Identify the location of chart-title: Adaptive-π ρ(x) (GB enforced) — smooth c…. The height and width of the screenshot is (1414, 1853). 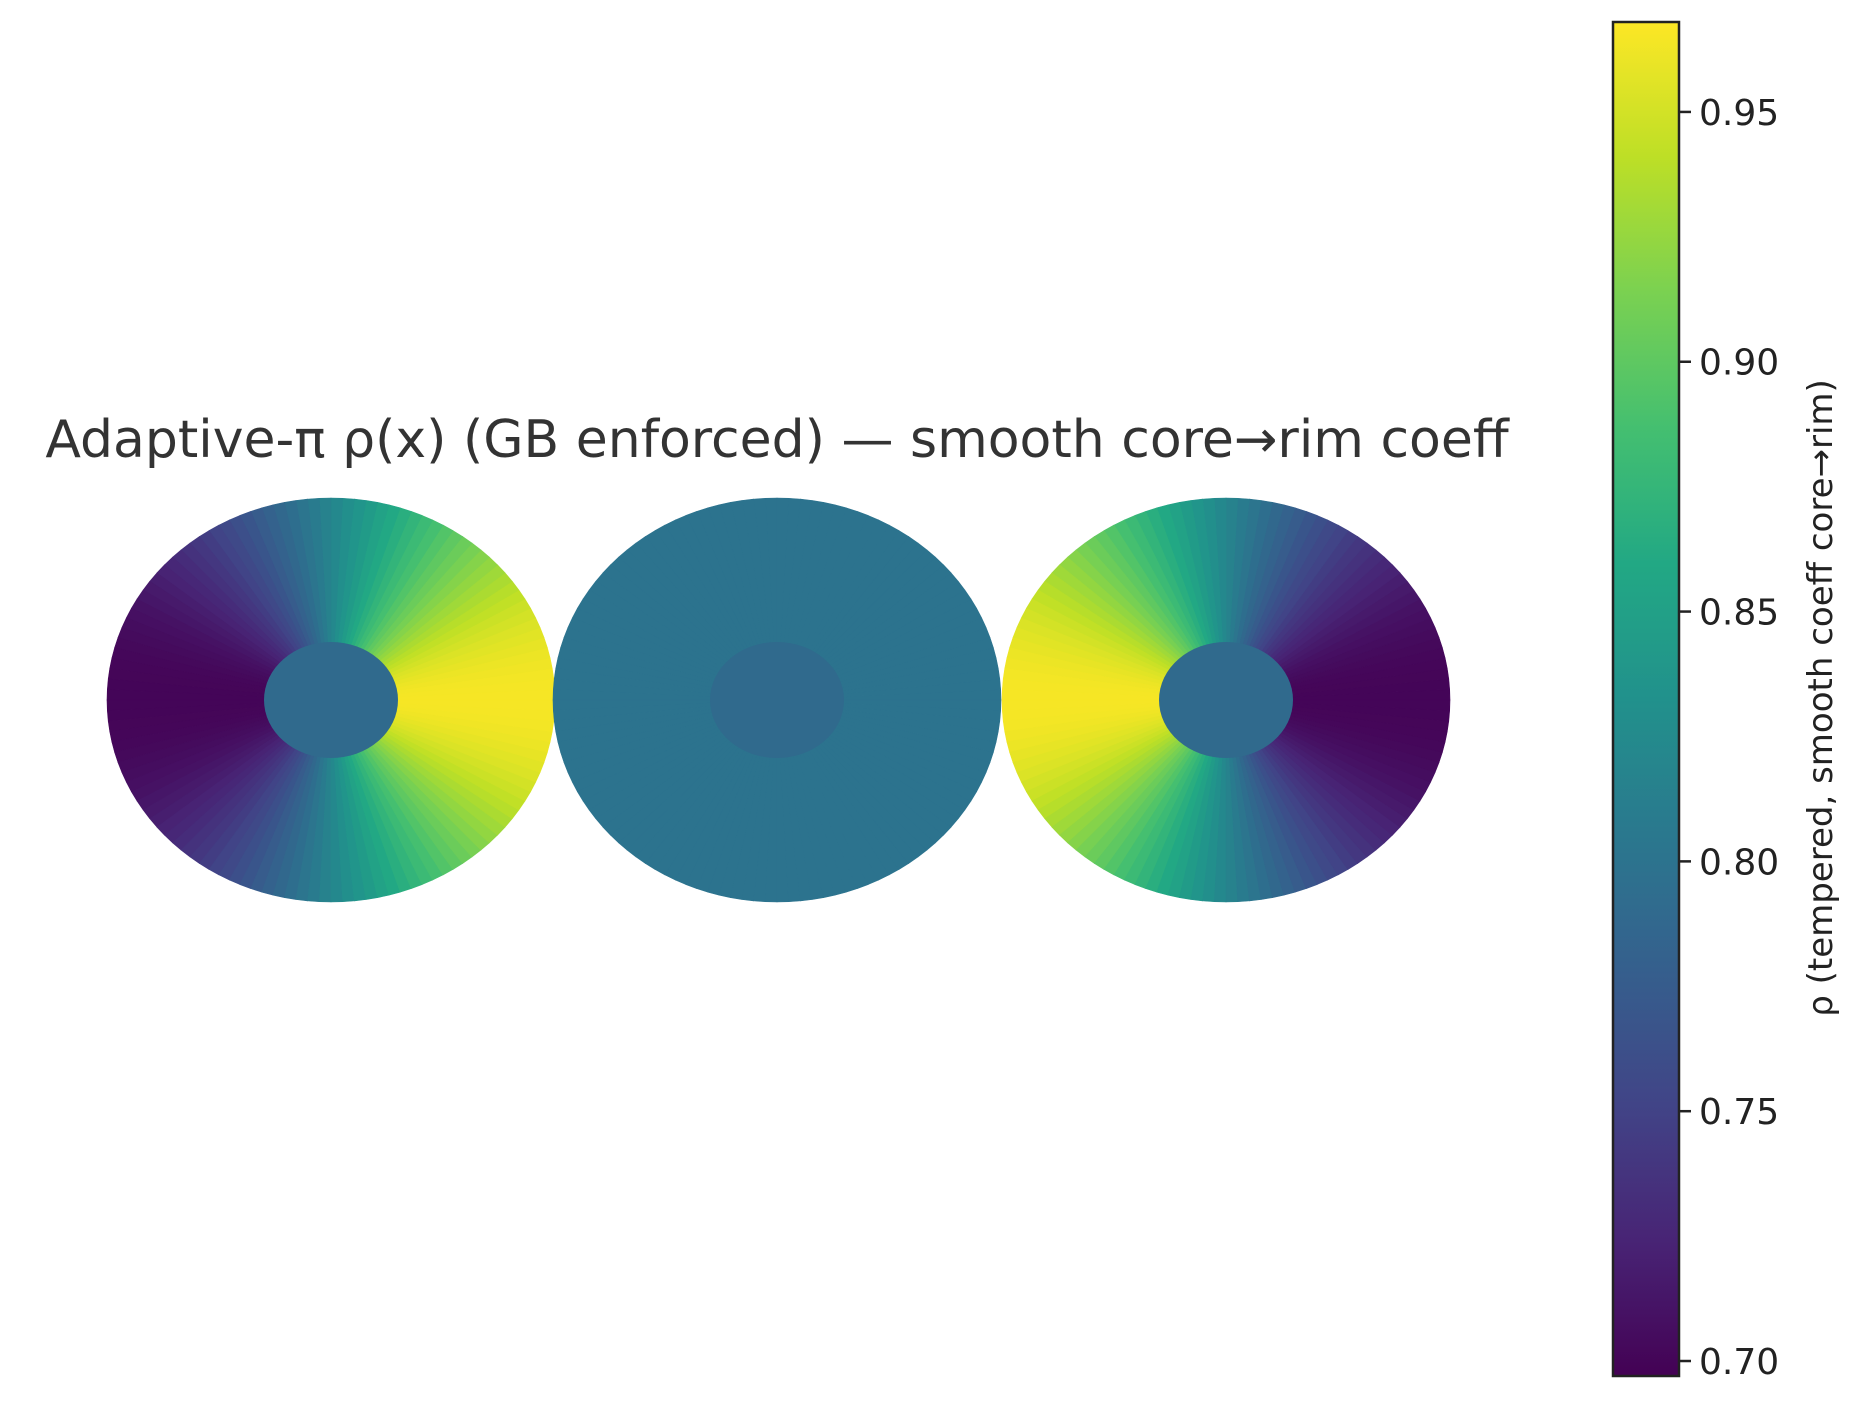
(777, 440).